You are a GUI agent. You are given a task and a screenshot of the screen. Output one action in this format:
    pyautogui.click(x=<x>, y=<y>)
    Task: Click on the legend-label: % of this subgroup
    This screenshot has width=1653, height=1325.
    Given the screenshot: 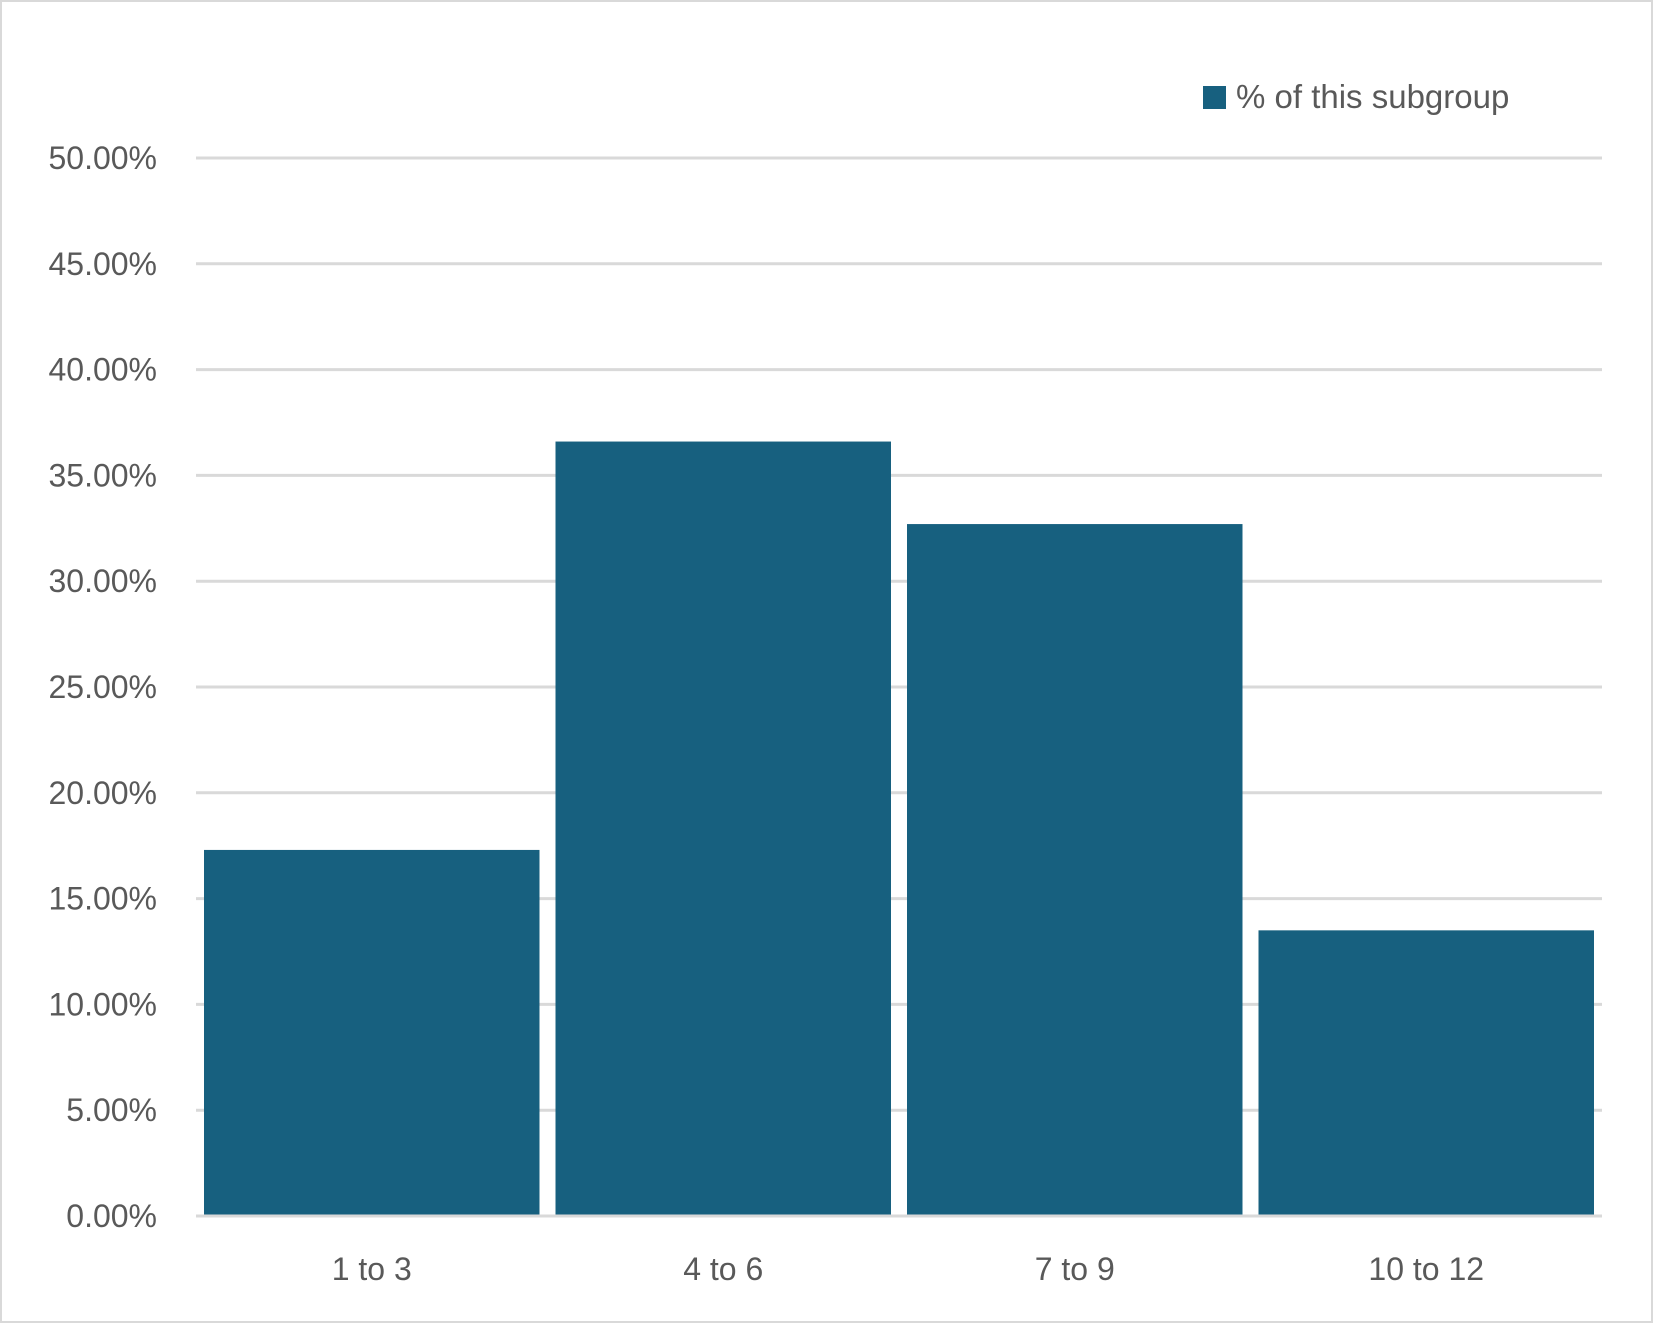 What is the action you would take?
    pyautogui.click(x=1372, y=96)
    